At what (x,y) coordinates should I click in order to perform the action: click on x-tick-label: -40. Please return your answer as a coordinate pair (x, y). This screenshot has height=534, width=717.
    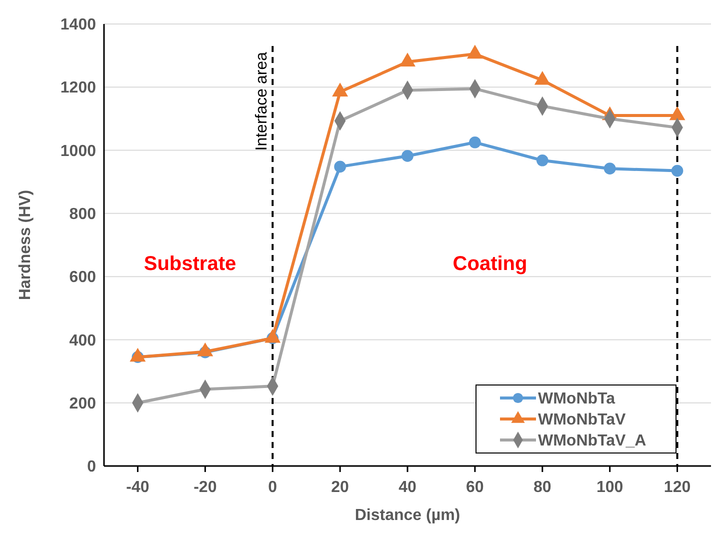
    Looking at the image, I should click on (138, 487).